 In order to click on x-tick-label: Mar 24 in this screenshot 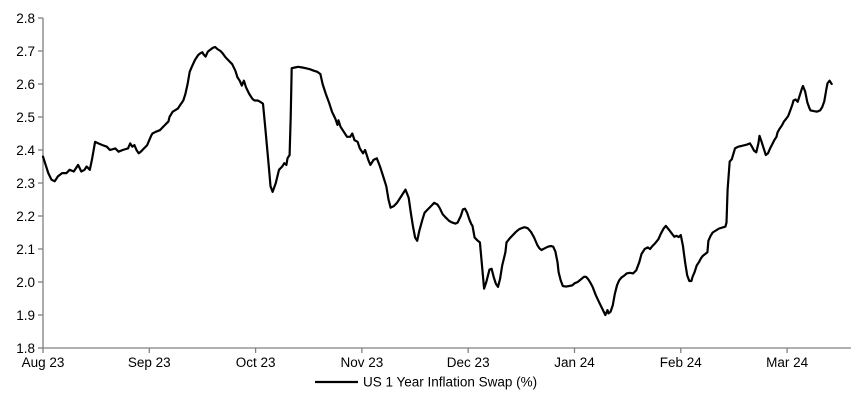, I will do `click(787, 362)`.